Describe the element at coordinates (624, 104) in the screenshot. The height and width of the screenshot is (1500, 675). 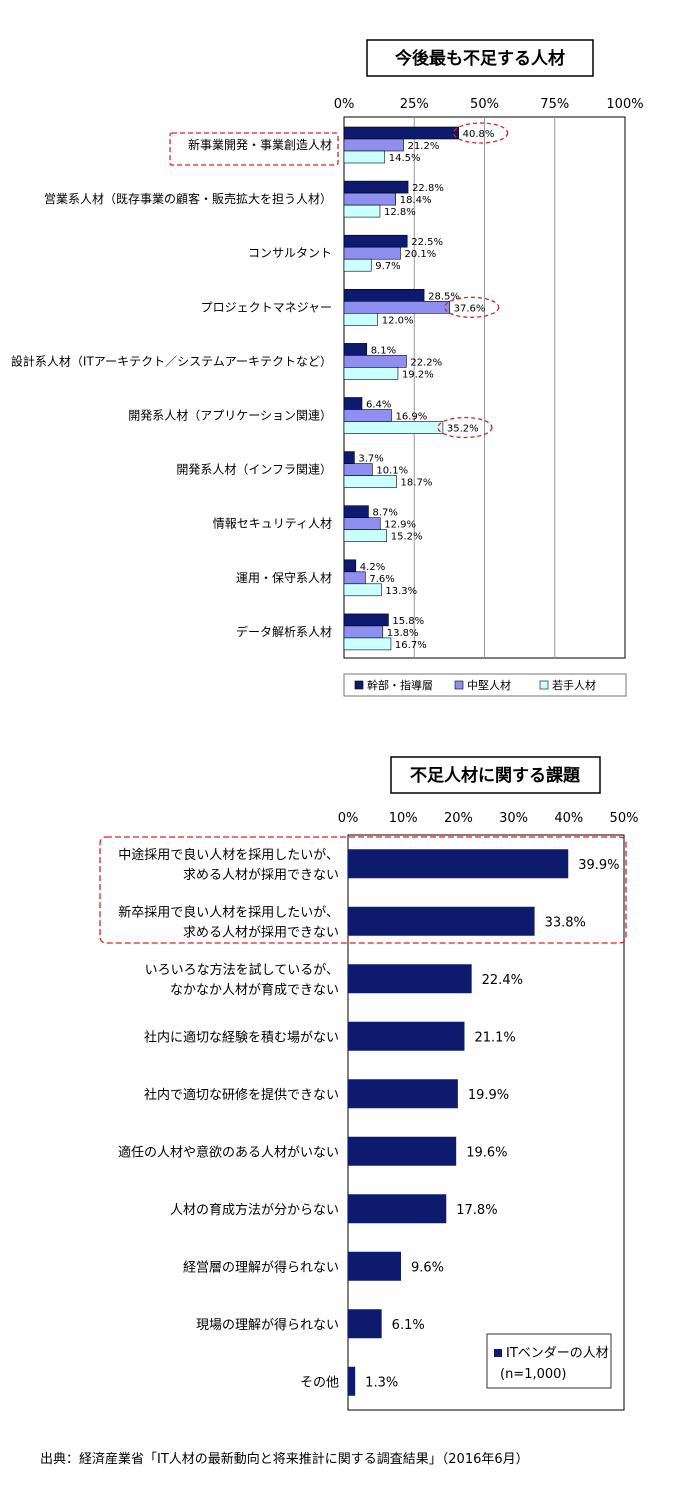
I see `x-tick-label: 100%` at that location.